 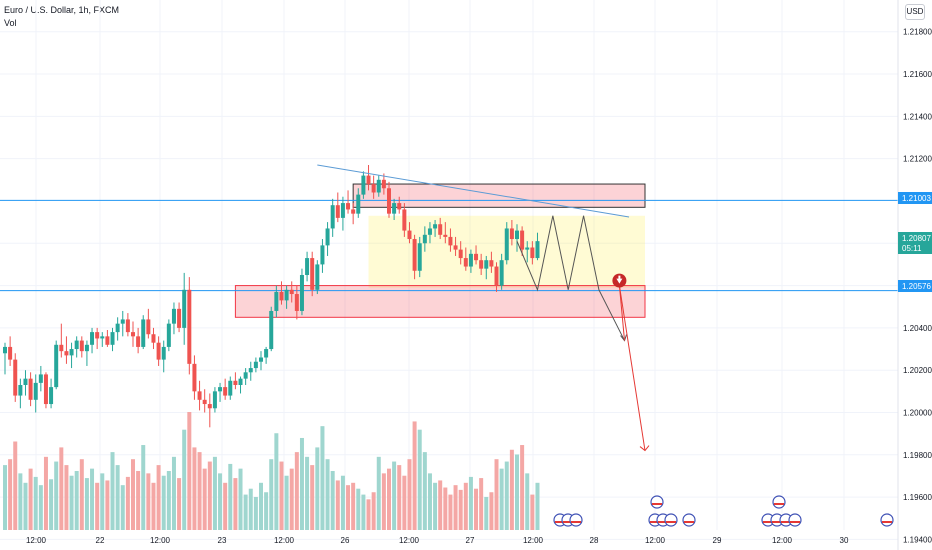 I want to click on volume-indicator-label: Vol, so click(x=10, y=23).